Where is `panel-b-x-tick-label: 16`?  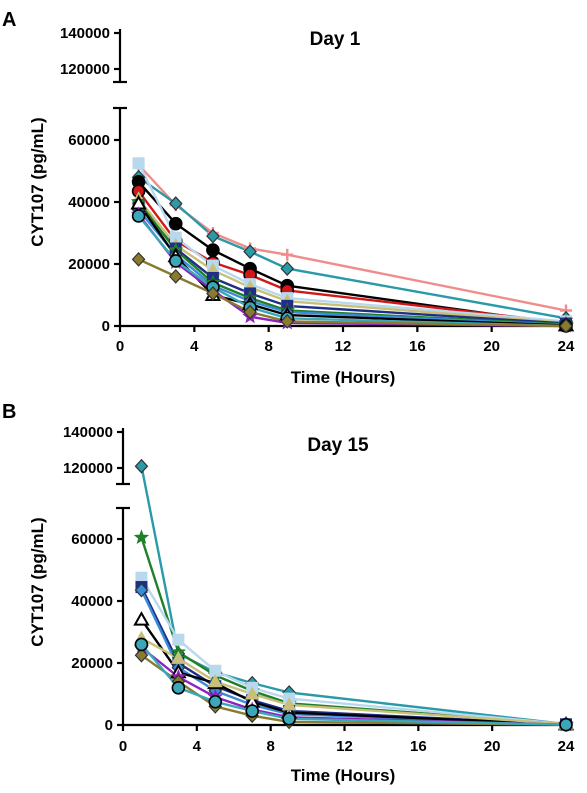
panel-b-x-tick-label: 16 is located at coordinates (418, 746).